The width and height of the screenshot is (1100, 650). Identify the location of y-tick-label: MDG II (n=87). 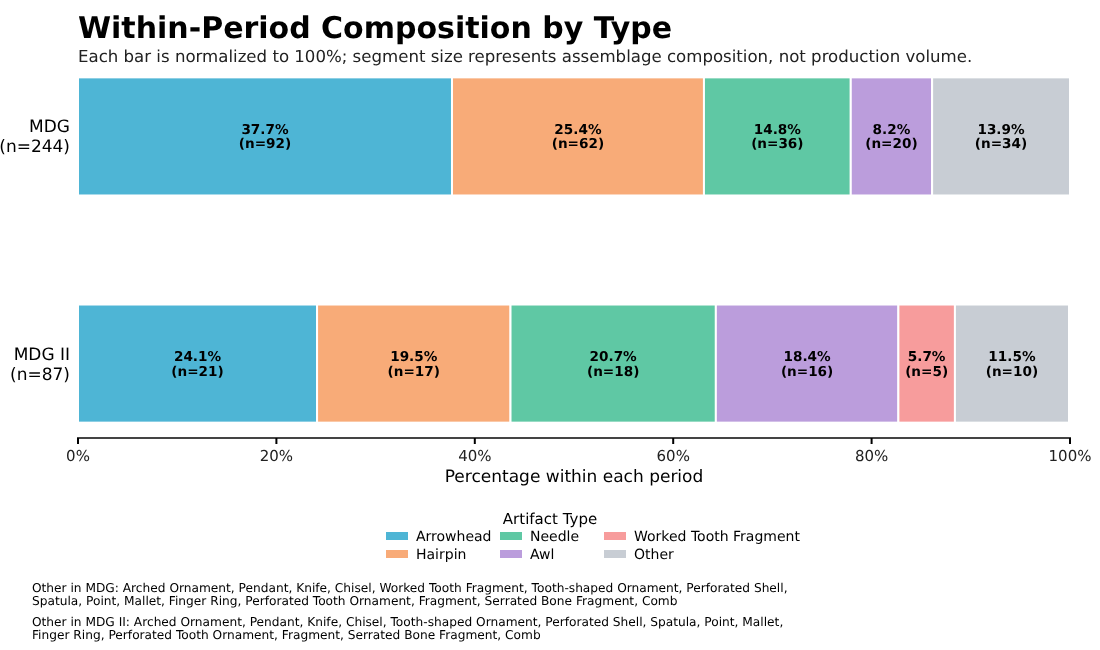
(40, 365).